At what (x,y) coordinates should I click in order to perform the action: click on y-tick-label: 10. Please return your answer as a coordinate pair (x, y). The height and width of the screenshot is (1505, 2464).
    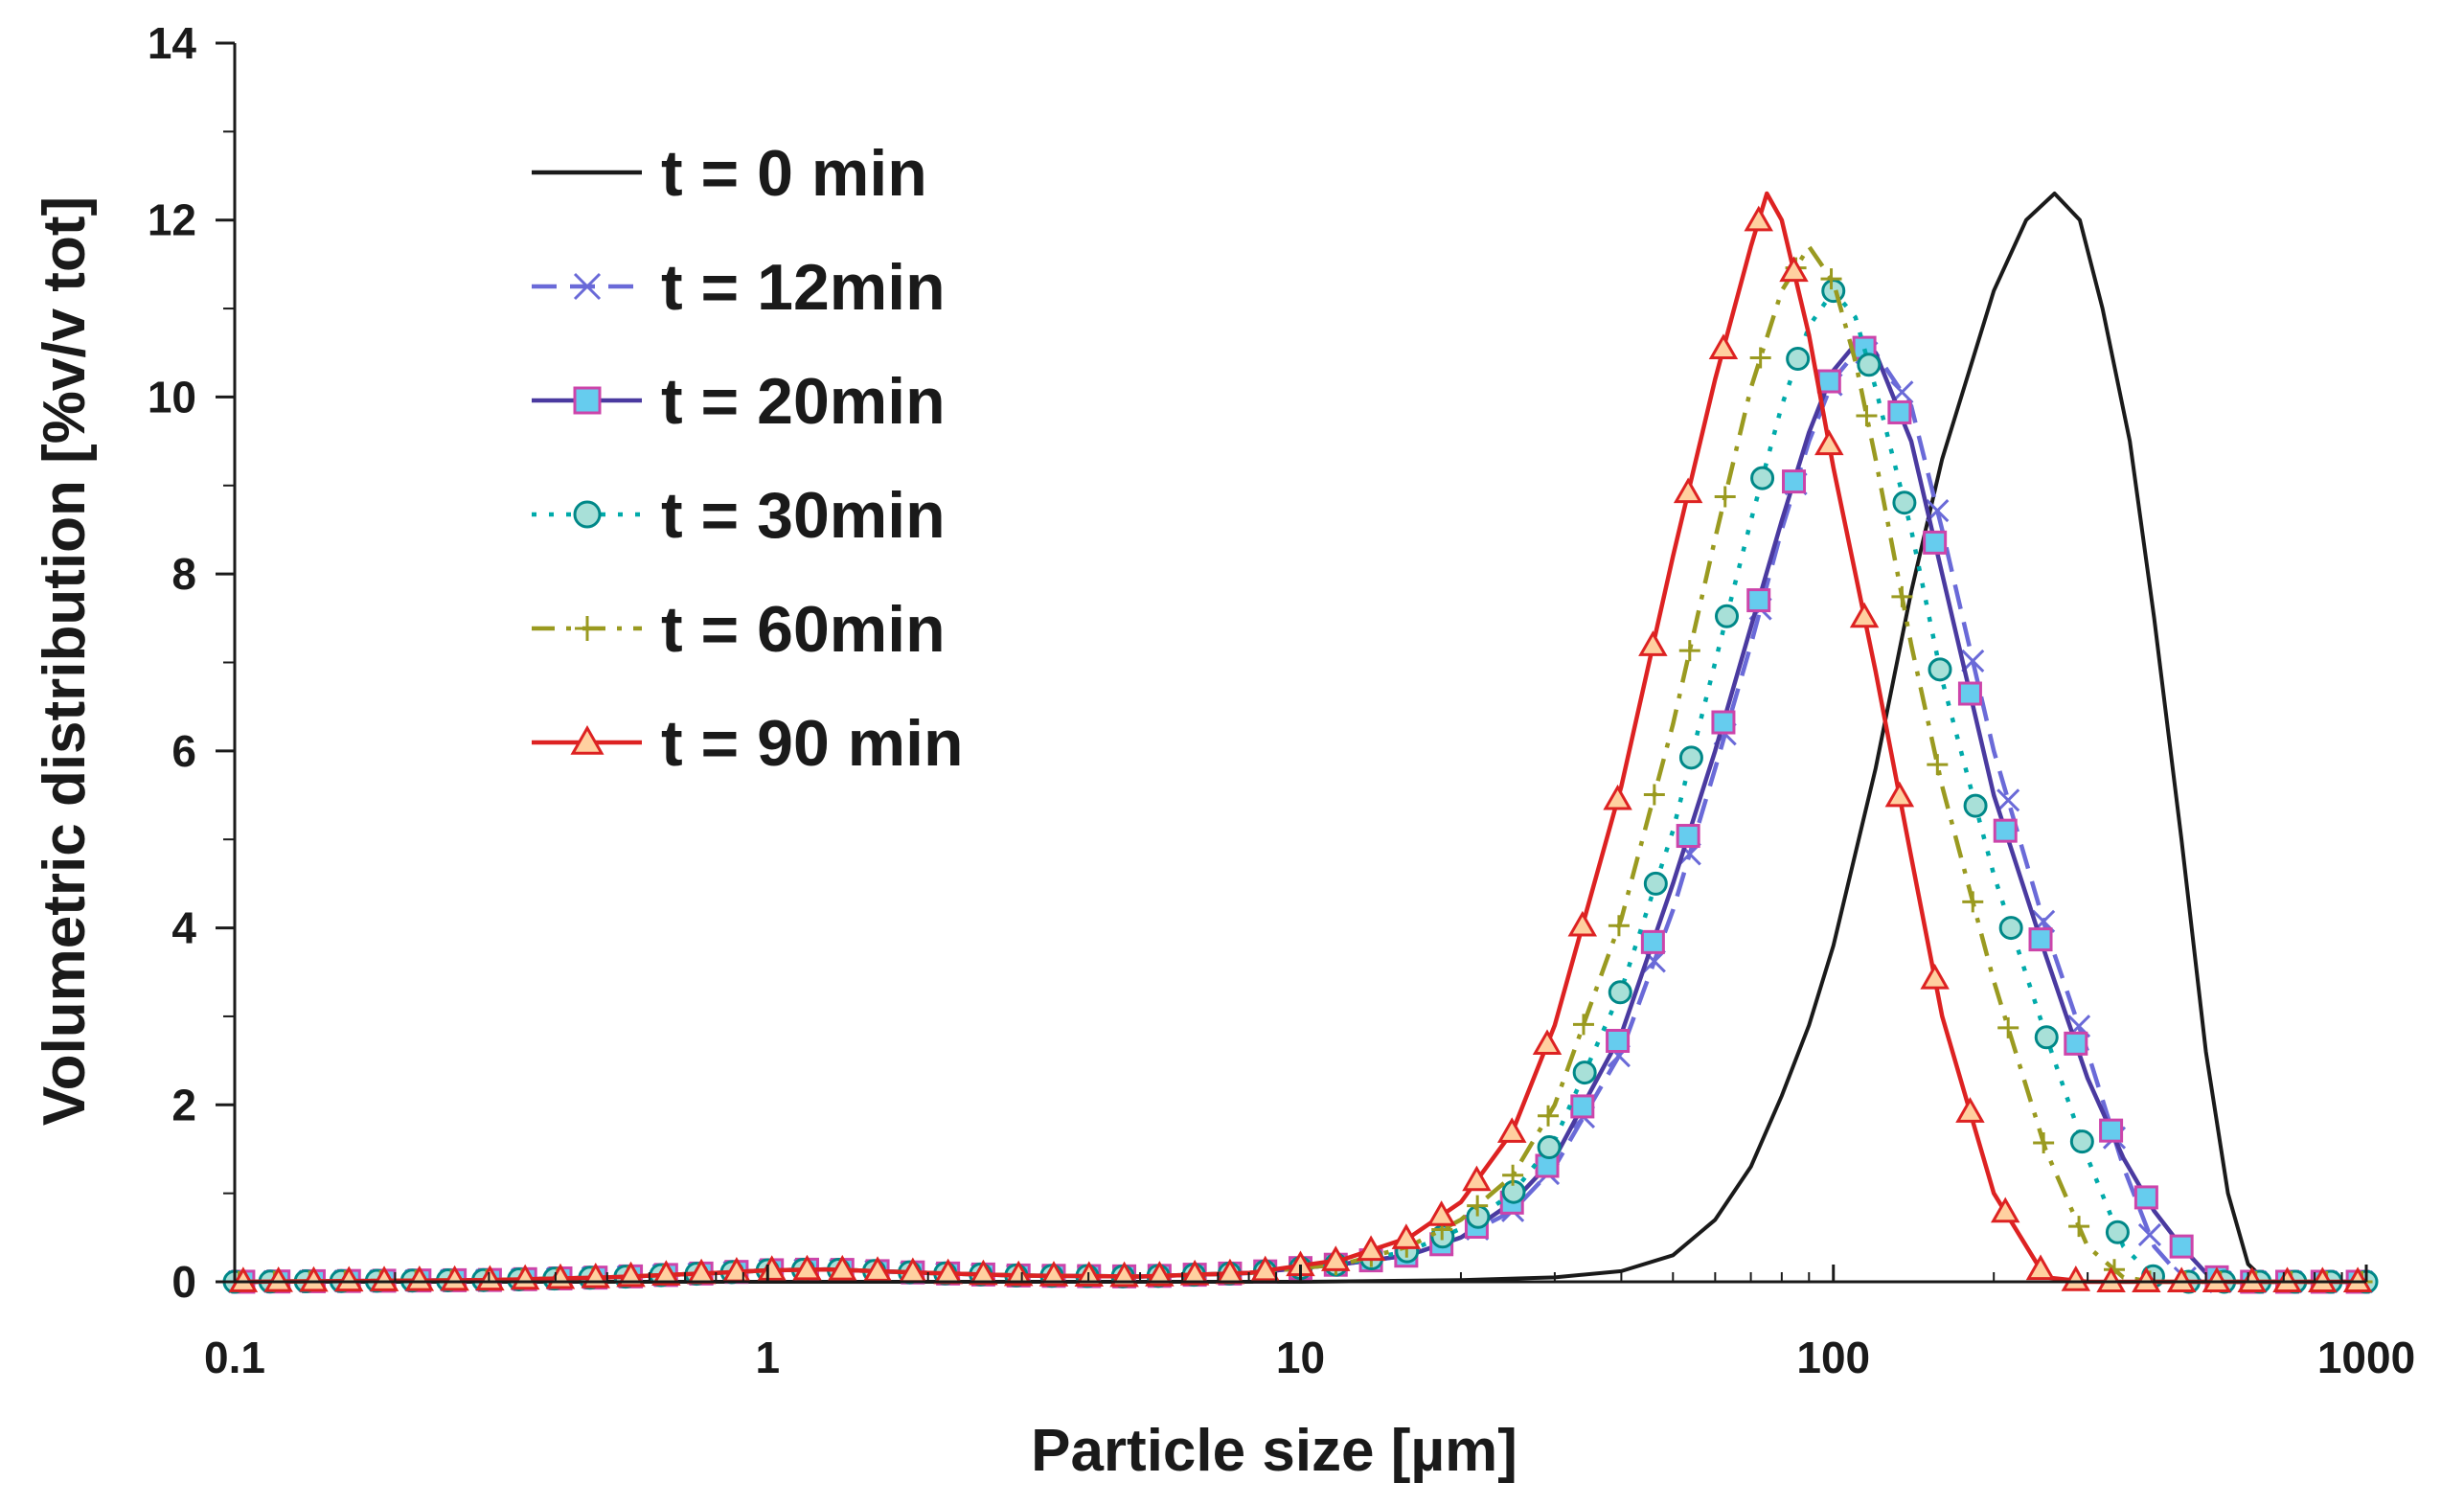
    Looking at the image, I should click on (172, 397).